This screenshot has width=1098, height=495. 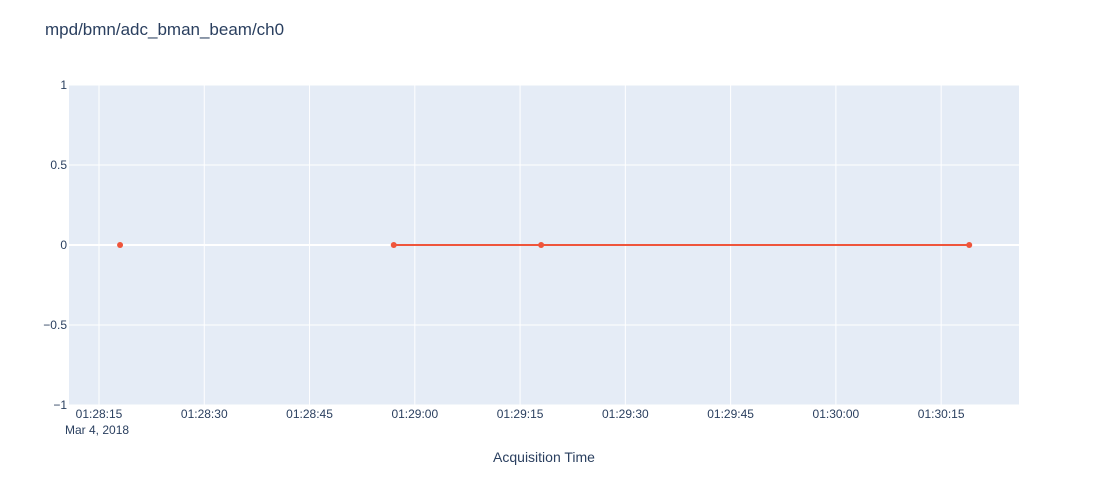 What do you see at coordinates (55, 325) in the screenshot?
I see `y-tick-label: −0.5` at bounding box center [55, 325].